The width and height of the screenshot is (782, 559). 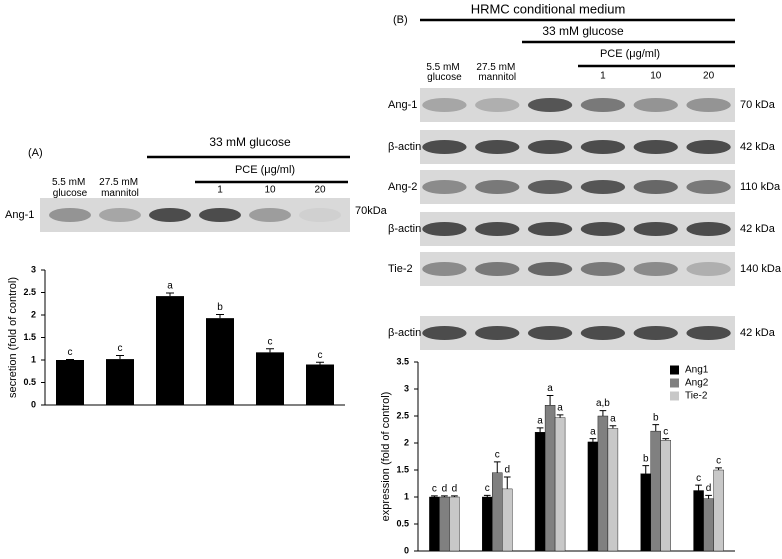 What do you see at coordinates (402, 105) in the screenshot?
I see `blot-protein: Ang-1` at bounding box center [402, 105].